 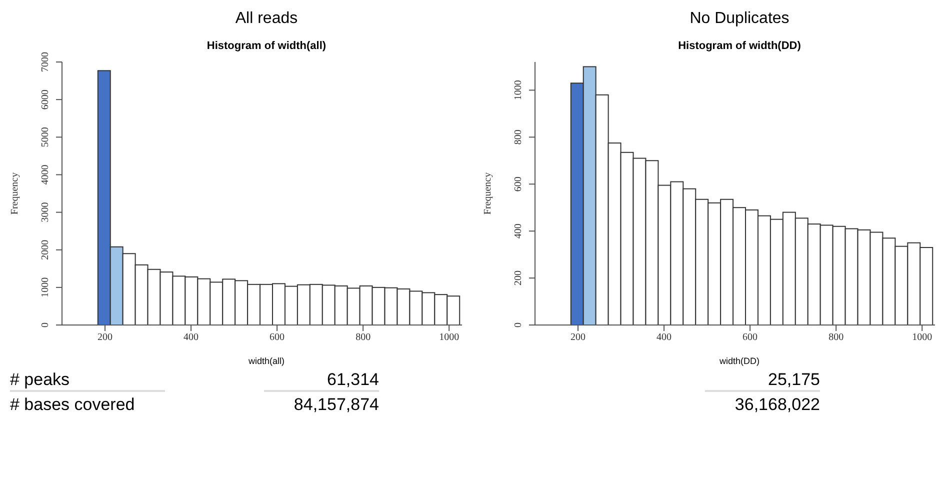 I want to click on text: 36,168,022, so click(x=777, y=405).